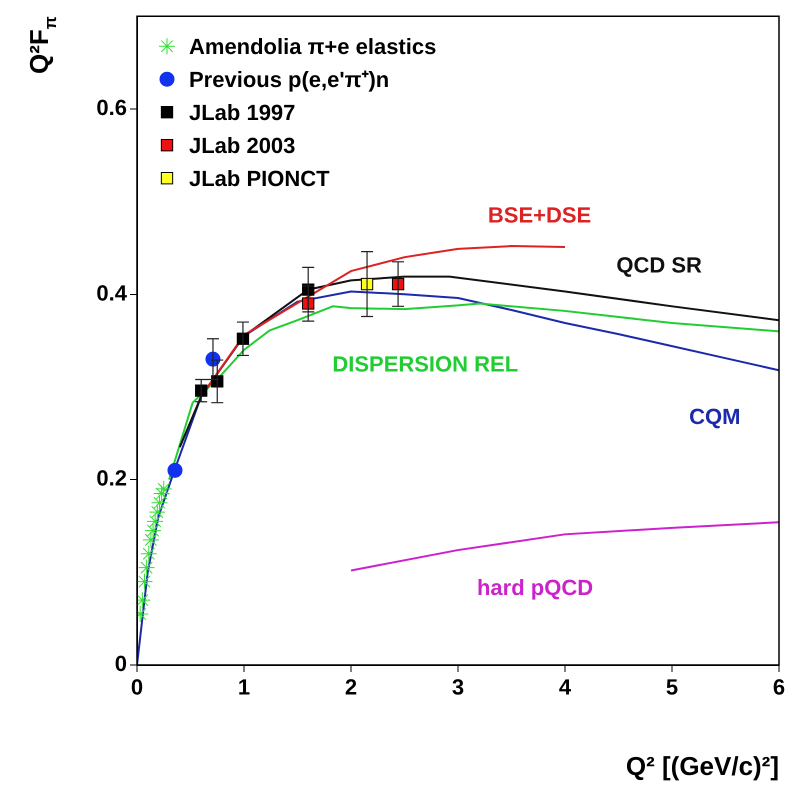 The height and width of the screenshot is (789, 792). I want to click on legend-label: Amendolia π+e elastics, so click(312, 47).